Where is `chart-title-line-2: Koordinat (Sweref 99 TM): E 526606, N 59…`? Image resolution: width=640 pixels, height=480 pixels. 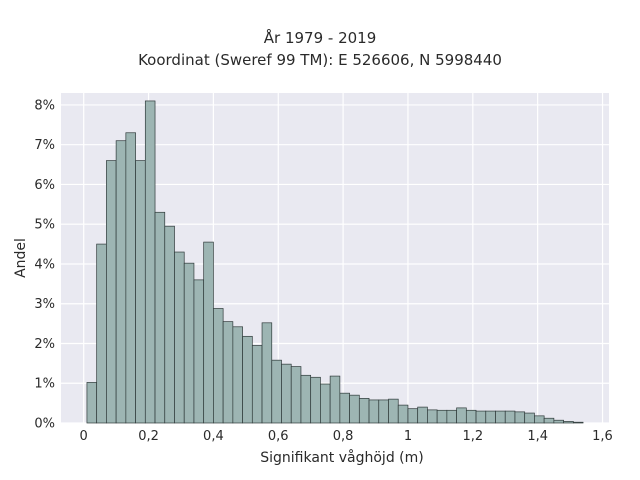 chart-title-line-2: Koordinat (Sweref 99 TM): E 526606, N 59… is located at coordinates (320, 60).